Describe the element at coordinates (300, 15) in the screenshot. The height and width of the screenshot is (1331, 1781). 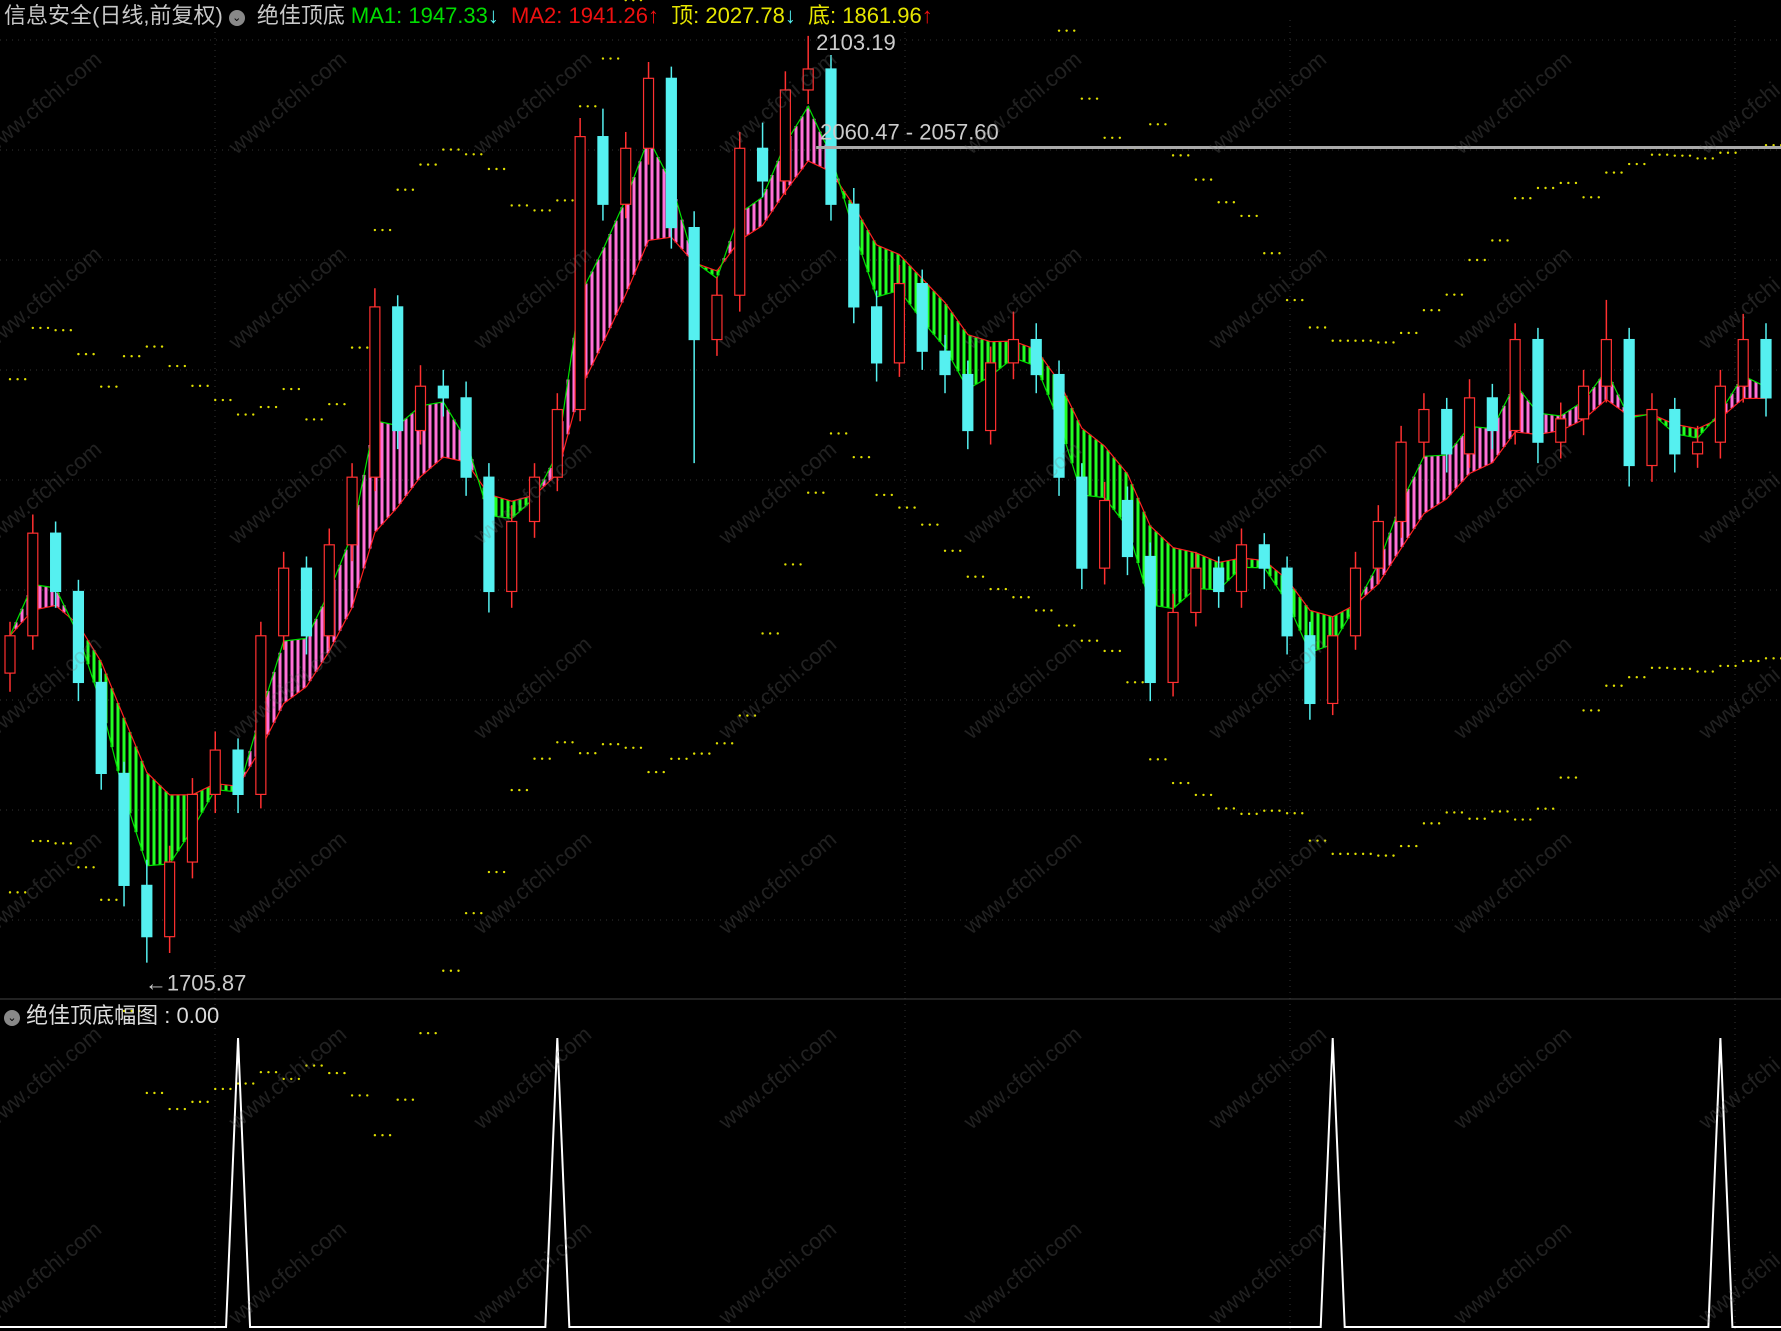
I see `indicator-name: 绝佳顶底` at that location.